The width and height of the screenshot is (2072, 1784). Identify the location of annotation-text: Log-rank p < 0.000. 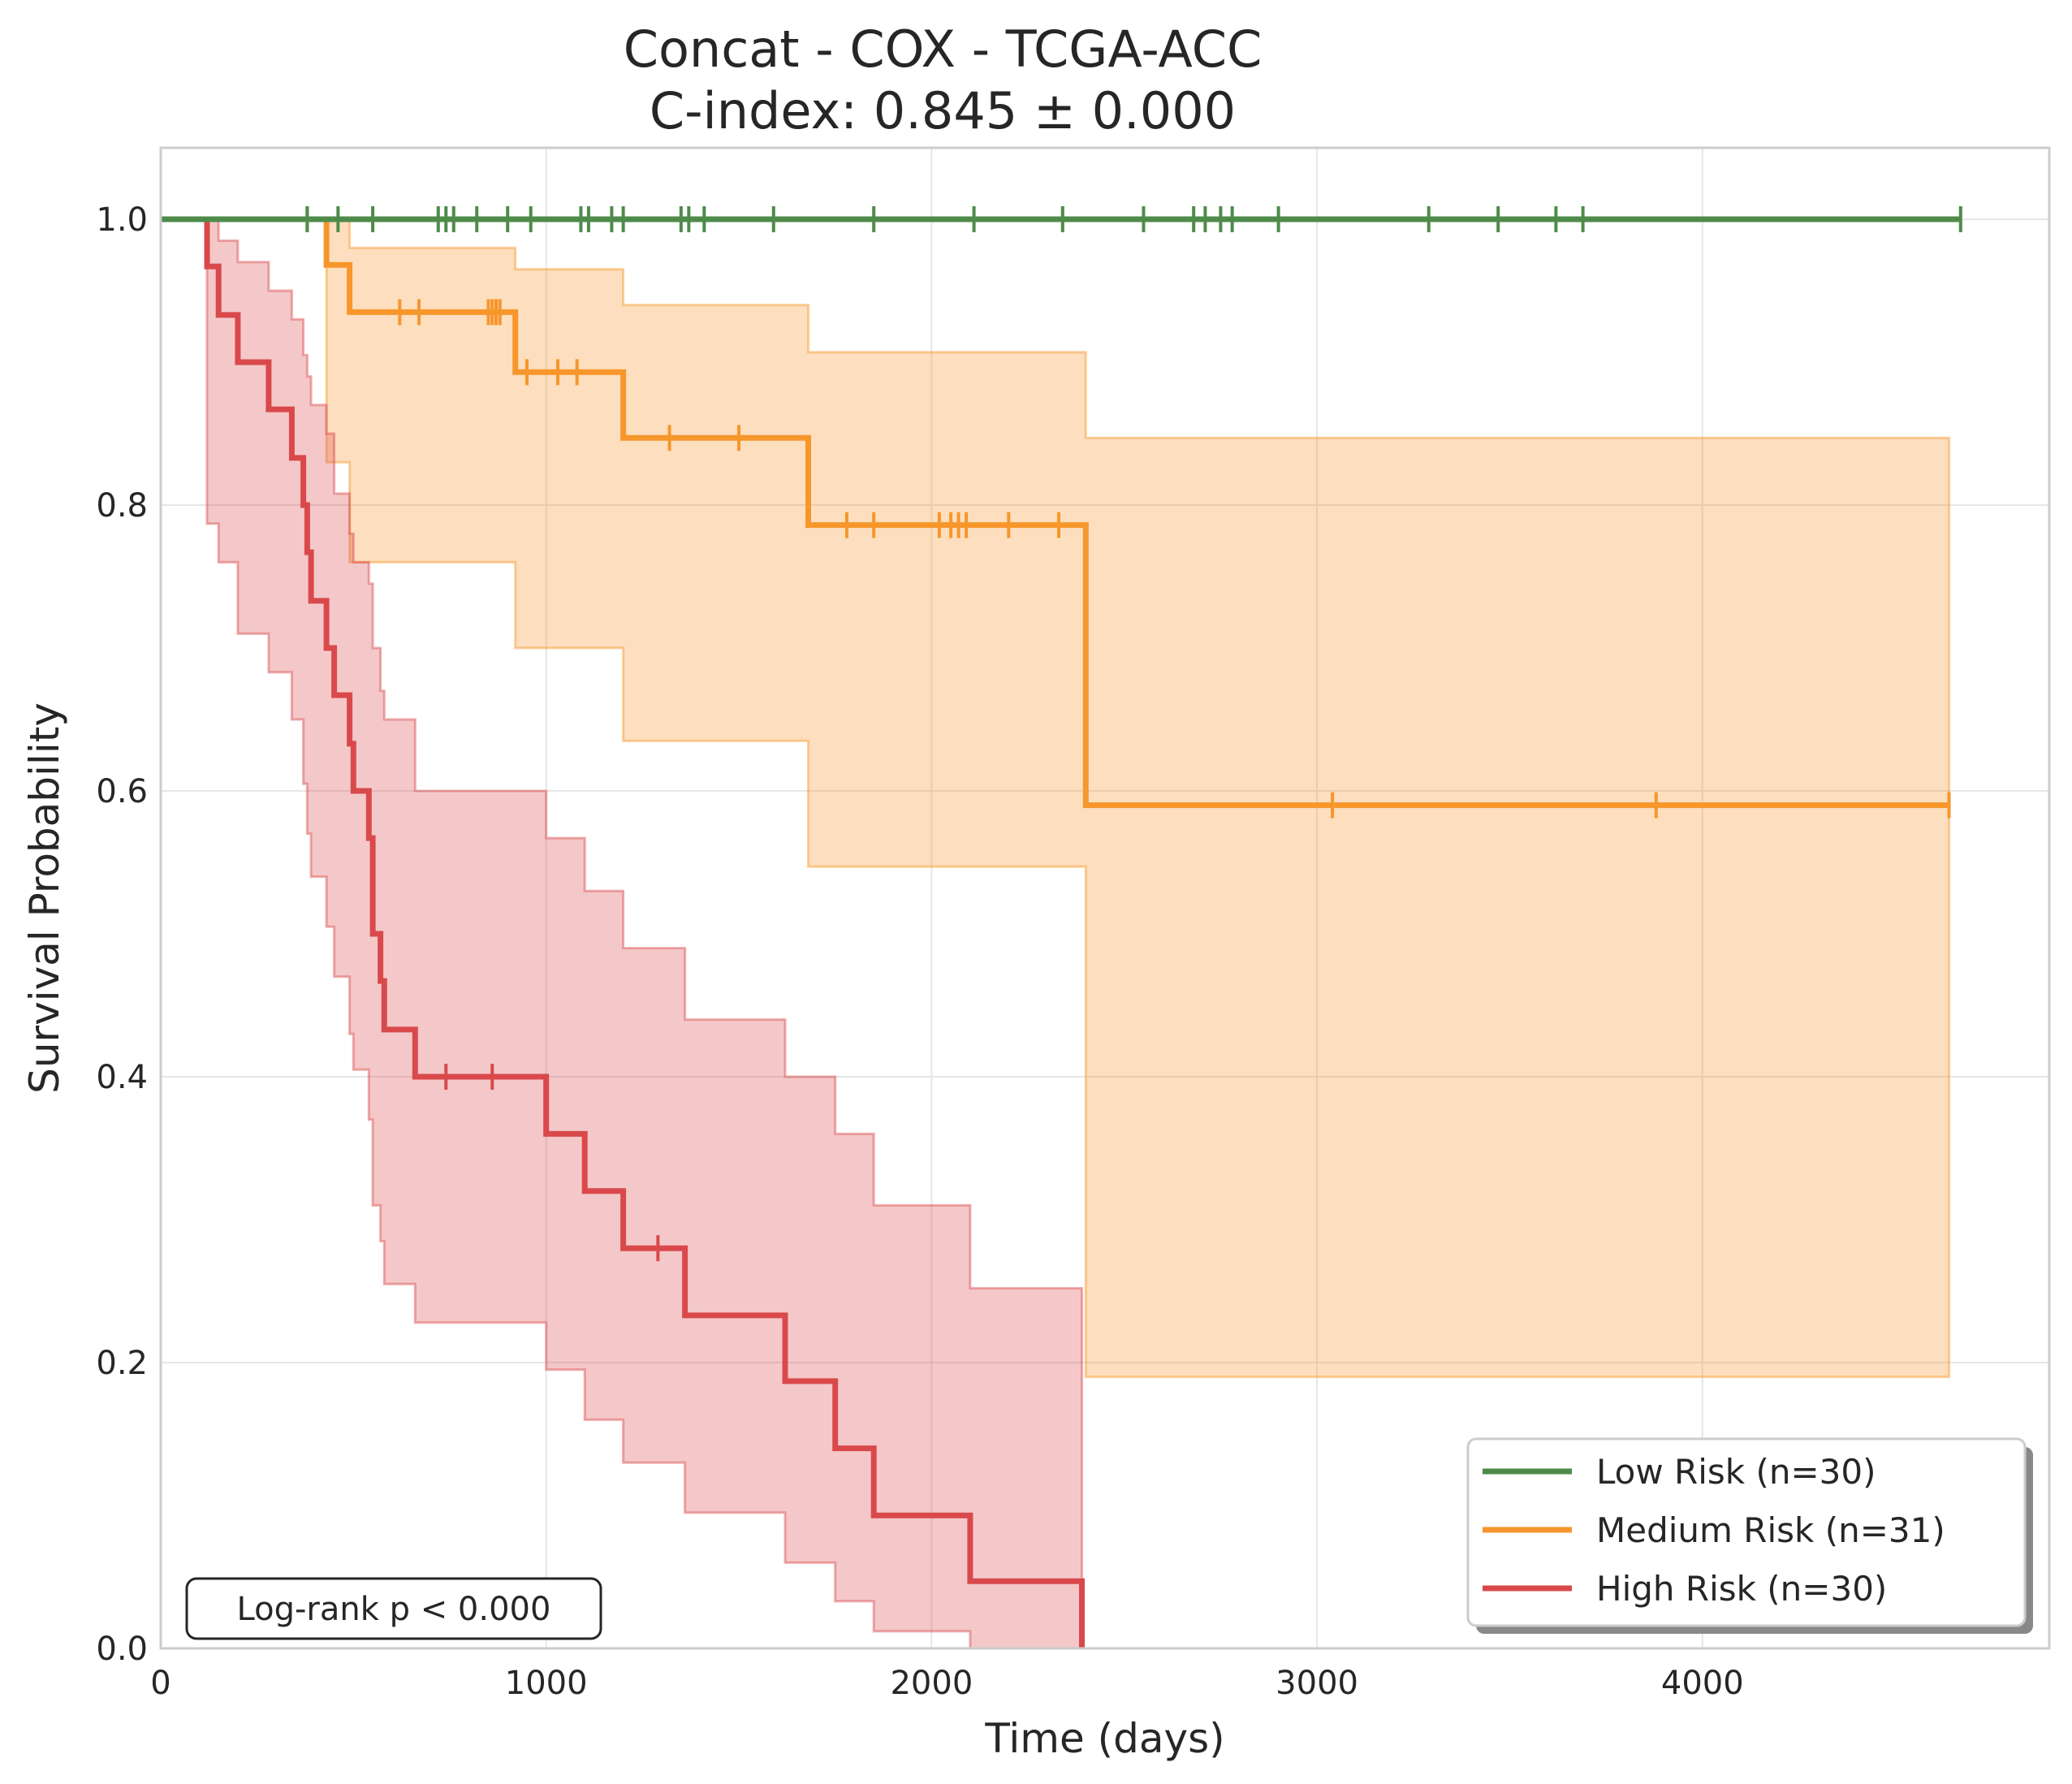
(394, 1609).